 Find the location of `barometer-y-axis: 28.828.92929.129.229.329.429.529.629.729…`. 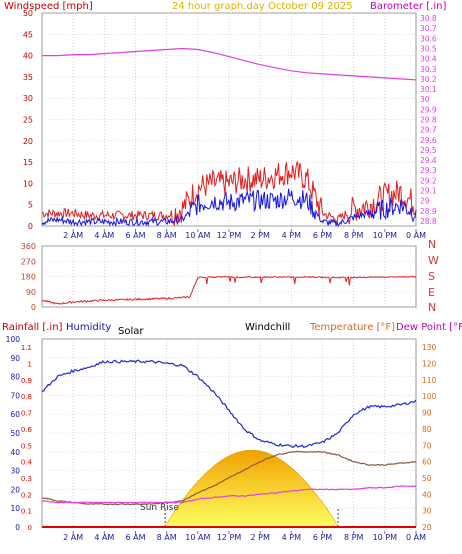

barometer-y-axis: 28.828.92929.129.229.329.429.529.629.729… is located at coordinates (428, 120).